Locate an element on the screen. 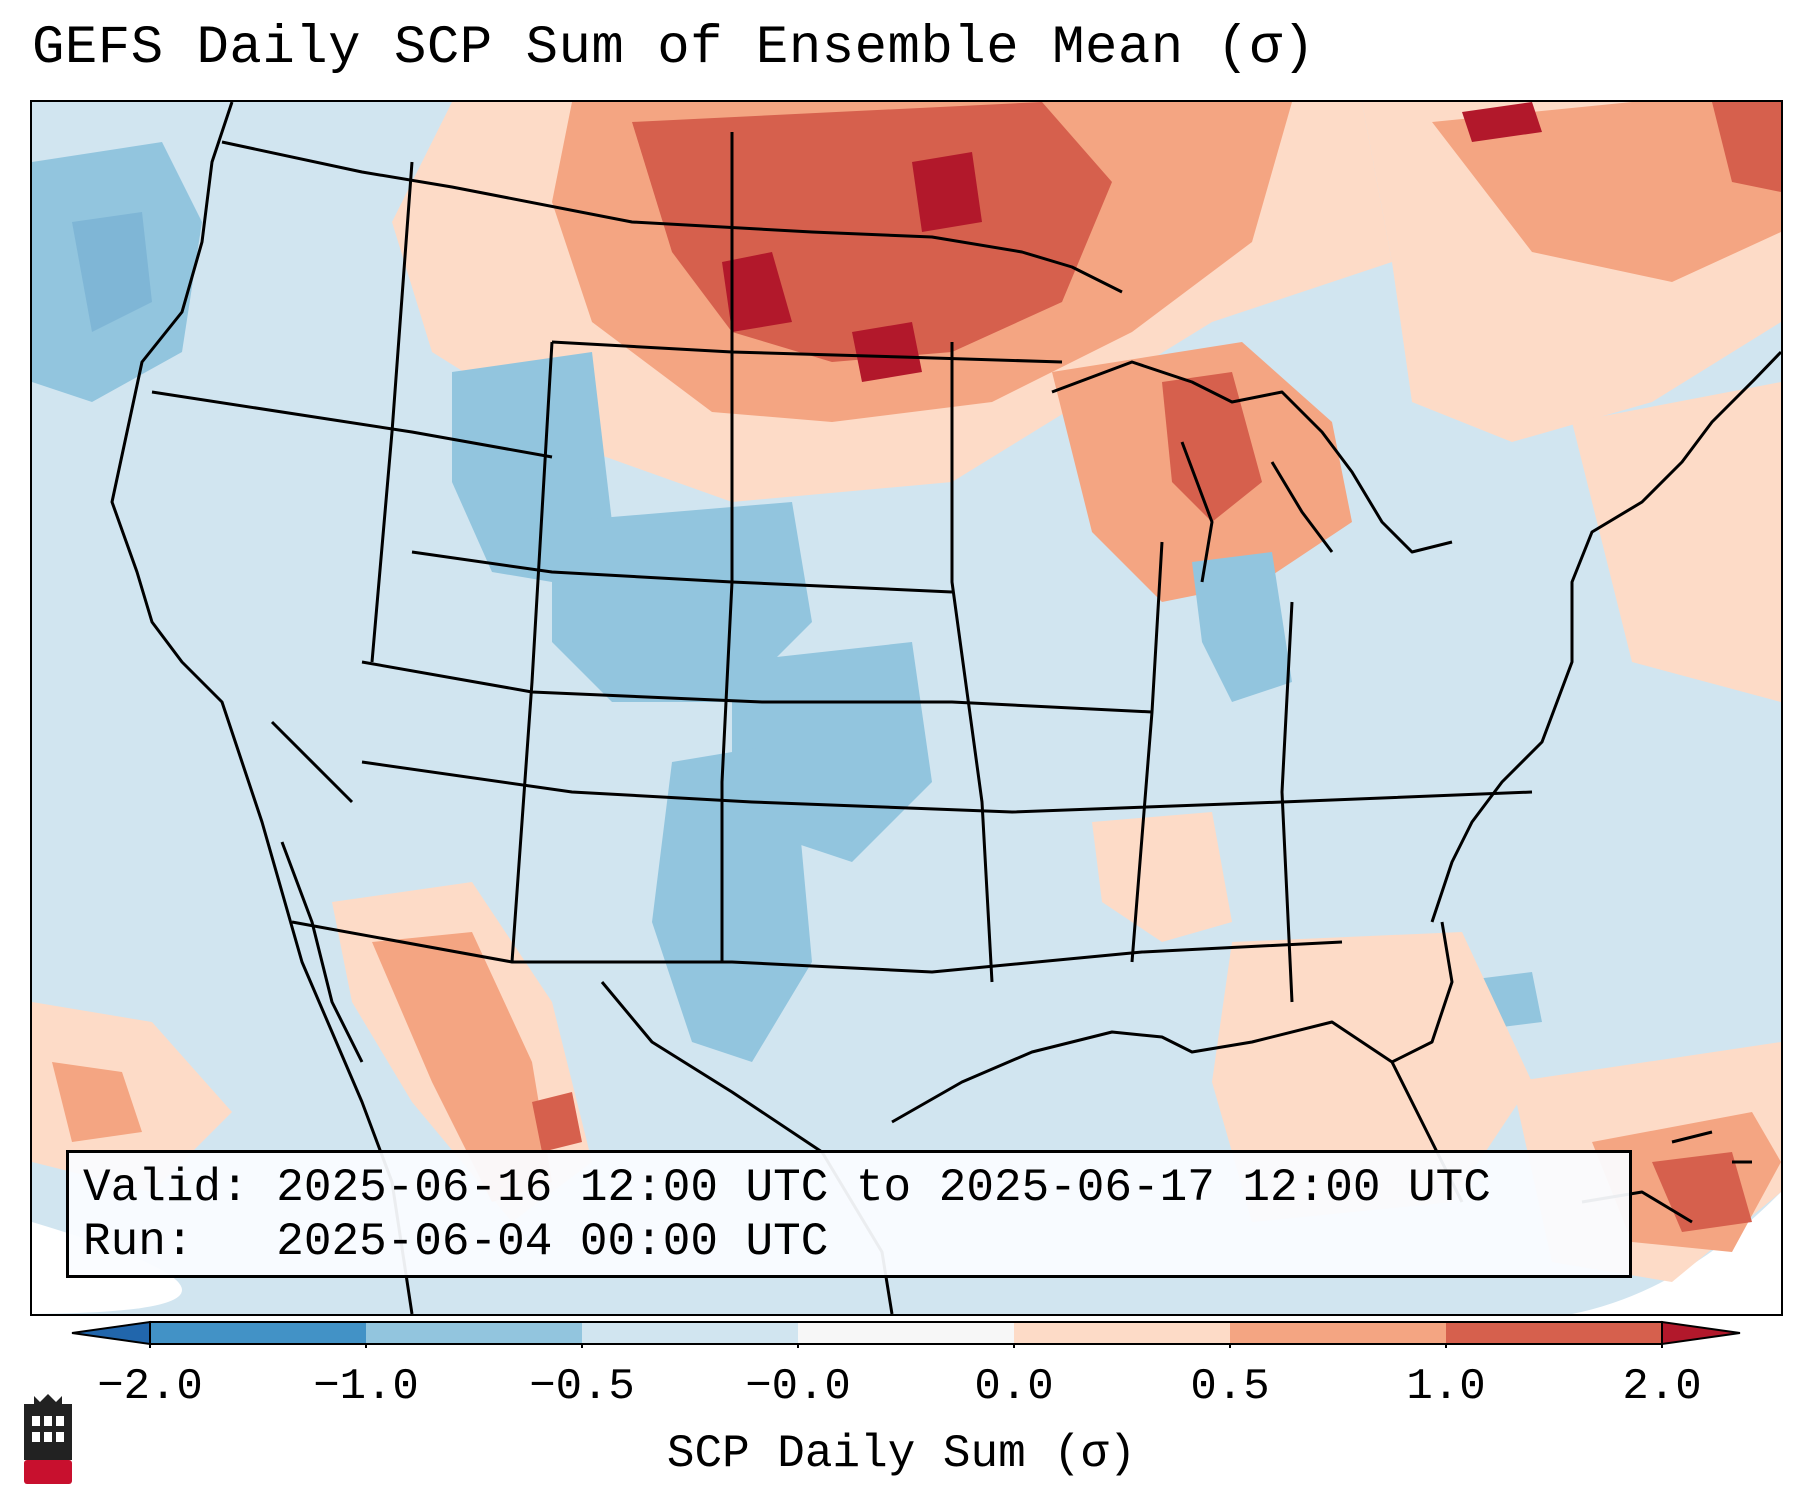  positive-anomaly-great-lakes is located at coordinates (1202, 472).